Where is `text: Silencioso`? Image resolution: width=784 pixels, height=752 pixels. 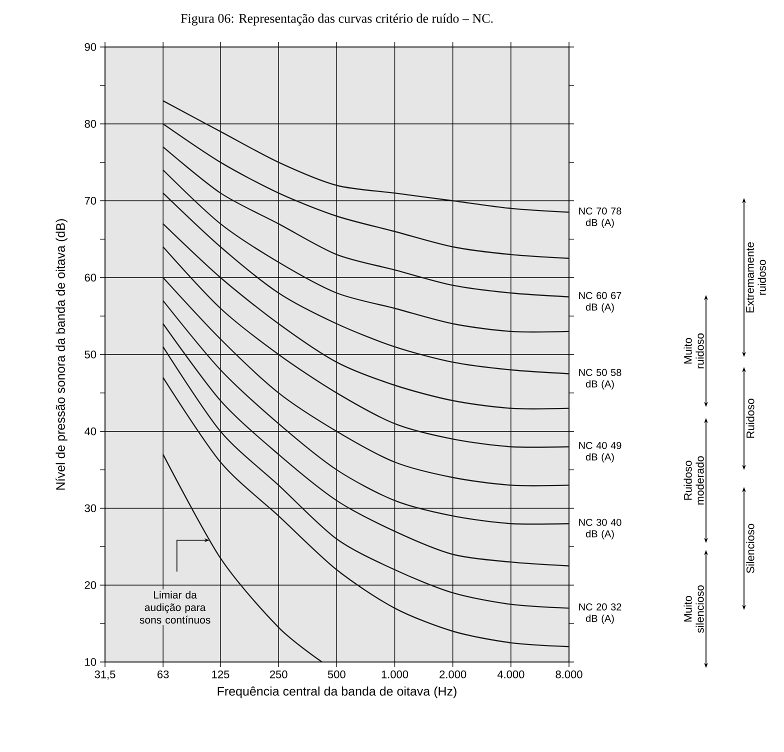 text: Silencioso is located at coordinates (750, 549).